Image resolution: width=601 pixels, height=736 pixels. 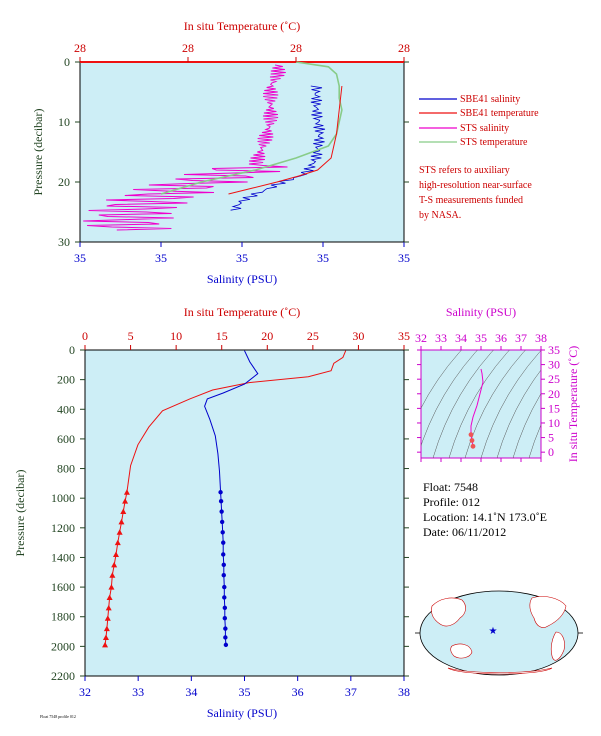 I want to click on ts-profile-series, so click(x=476, y=408).